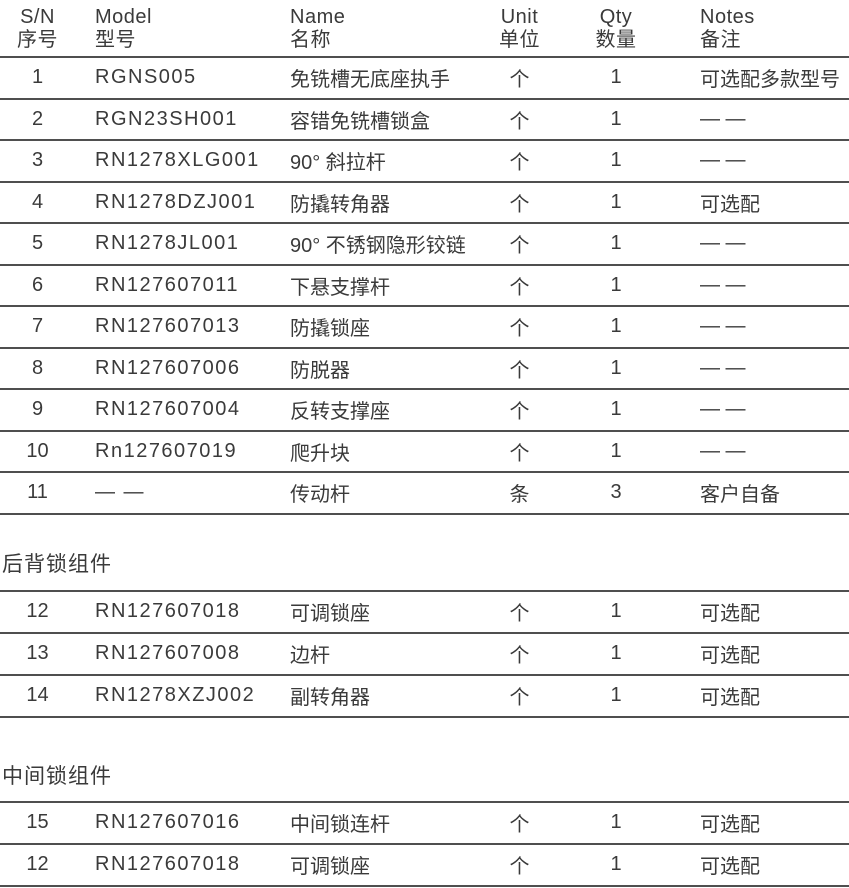 Image resolution: width=849 pixels, height=888 pixels. Describe the element at coordinates (167, 284) in the screenshot. I see `cell-model: RN127607011` at that location.